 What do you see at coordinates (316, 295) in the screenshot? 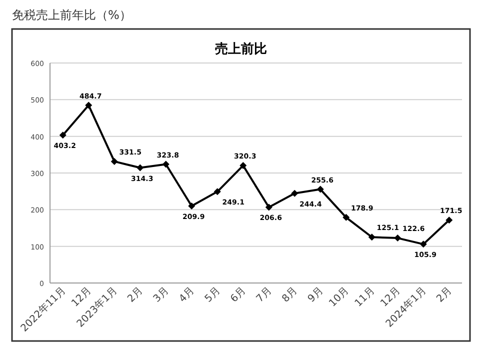
I see `x-tick-label: 9月` at bounding box center [316, 295].